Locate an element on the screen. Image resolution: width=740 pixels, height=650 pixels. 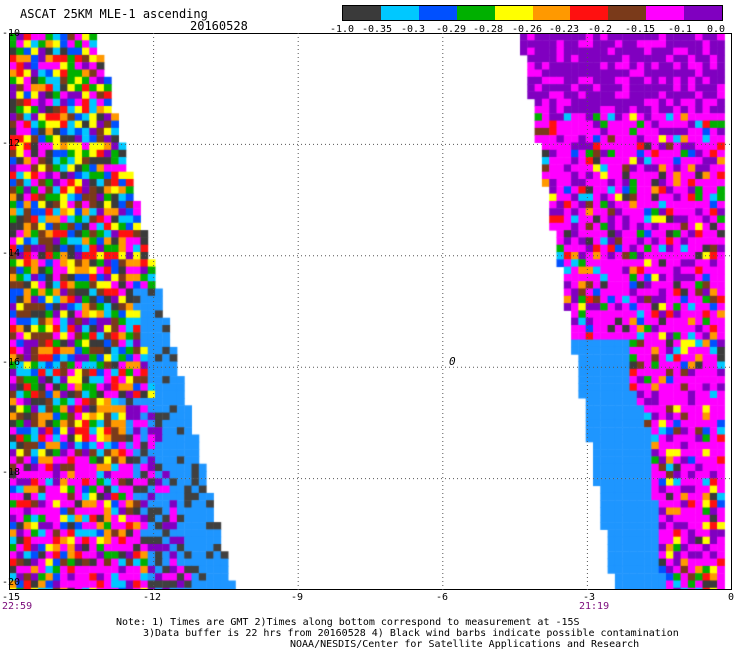
color-scale-bar is located at coordinates (532, 13).